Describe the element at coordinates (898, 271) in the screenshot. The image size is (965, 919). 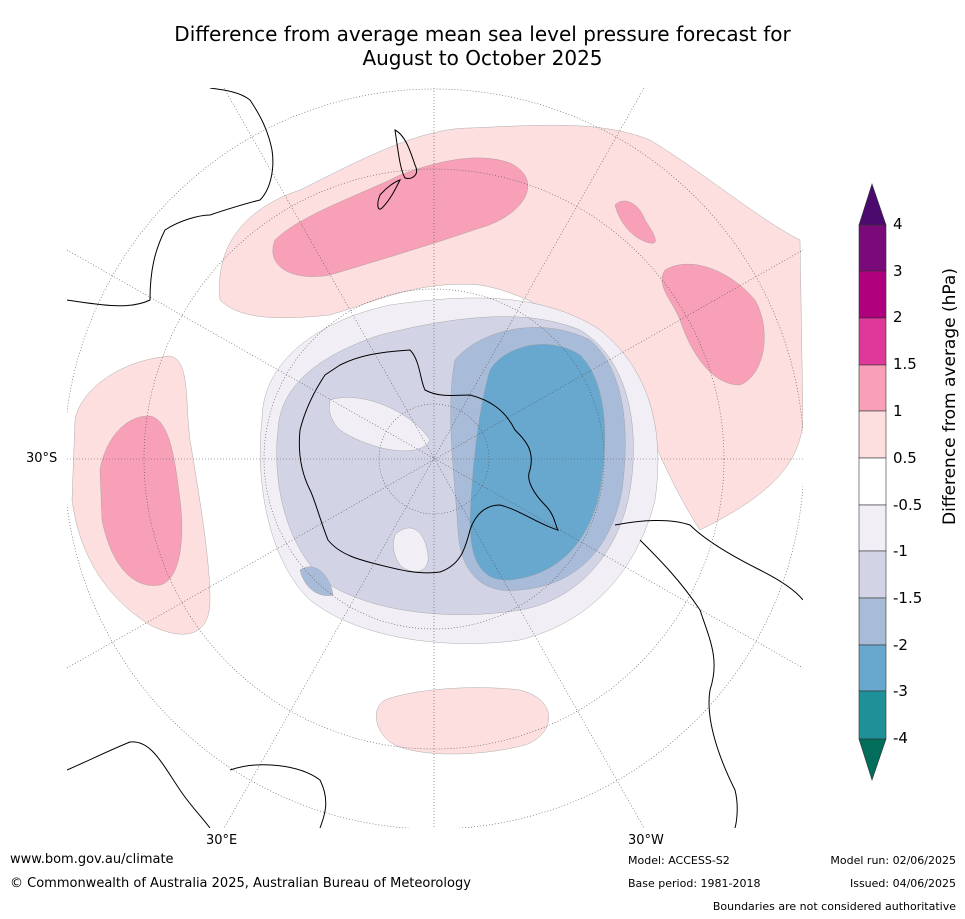
I see `colorbar-tick: 3` at that location.